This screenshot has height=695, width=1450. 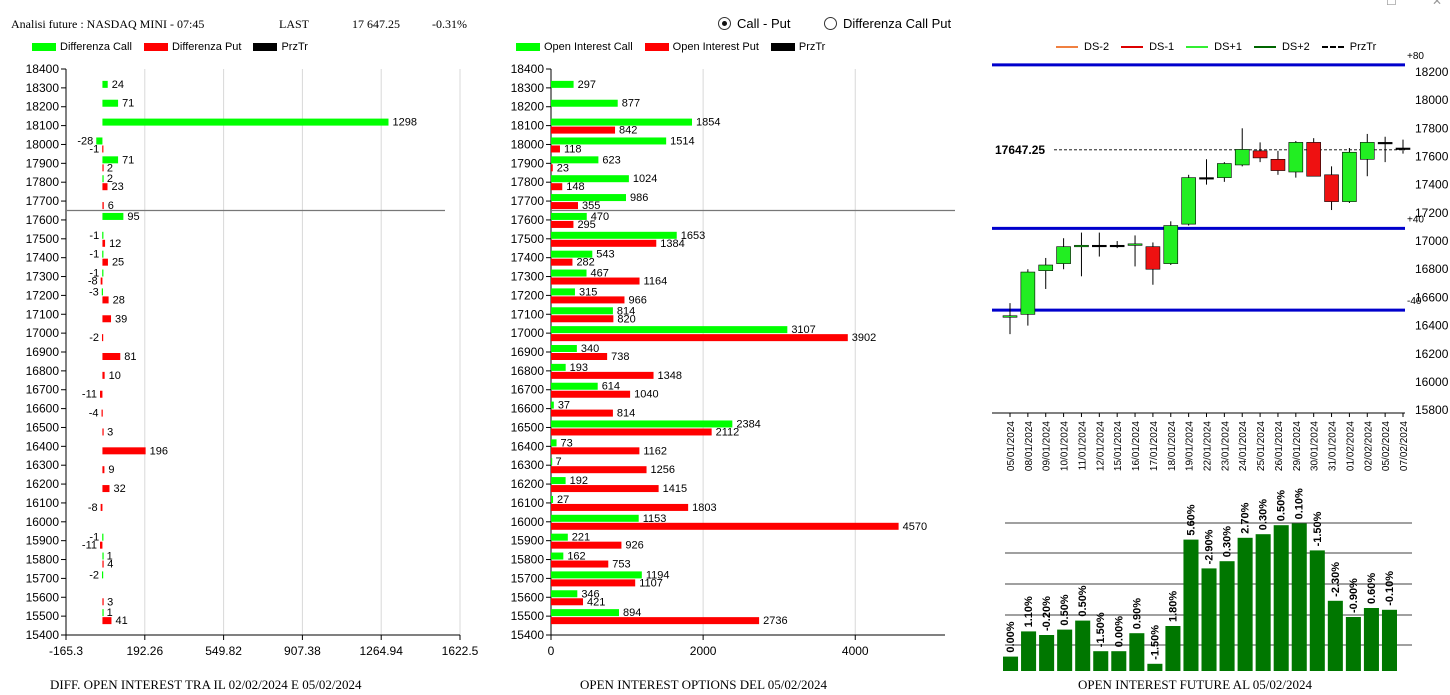 What do you see at coordinates (1065, 446) in the screenshot?
I see `x-tick-label: 10/01/2024` at bounding box center [1065, 446].